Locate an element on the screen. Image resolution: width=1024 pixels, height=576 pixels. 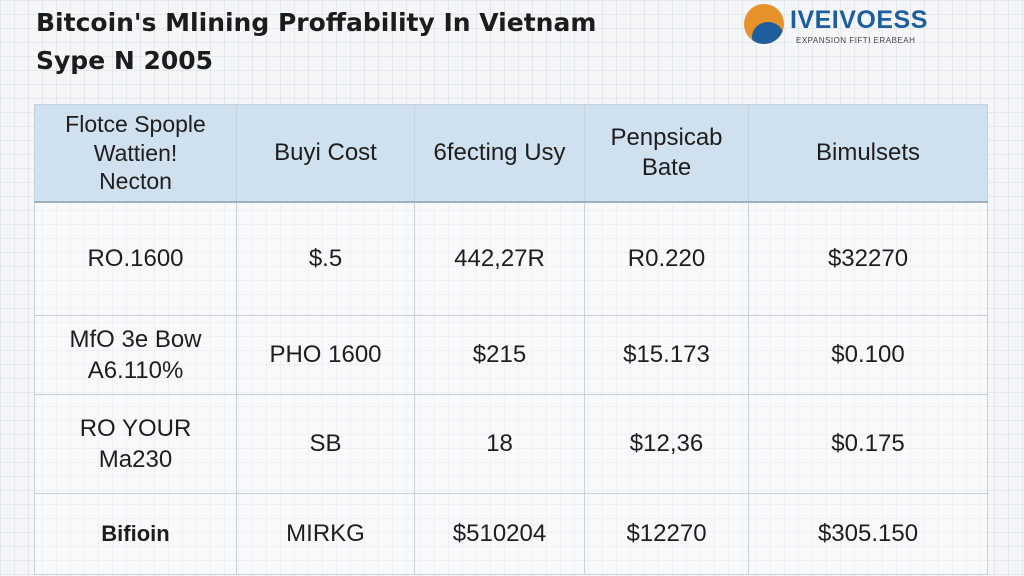
table-cell: $15.173 is located at coordinates (666, 355).